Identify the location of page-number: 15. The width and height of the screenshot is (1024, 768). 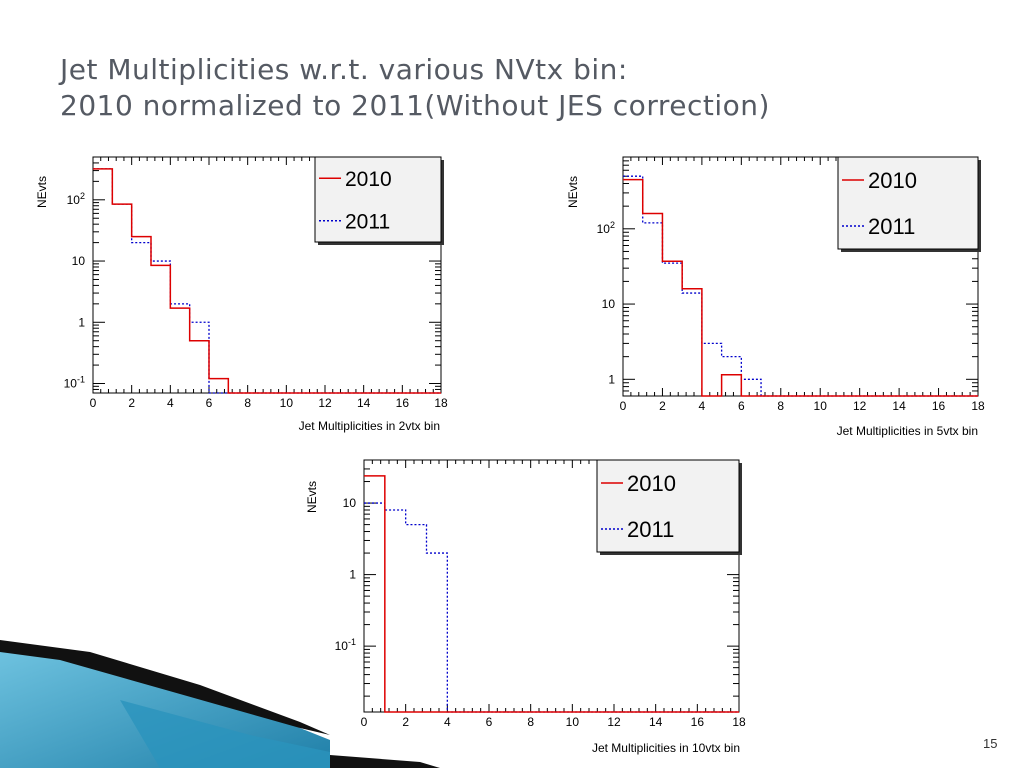
(990, 743).